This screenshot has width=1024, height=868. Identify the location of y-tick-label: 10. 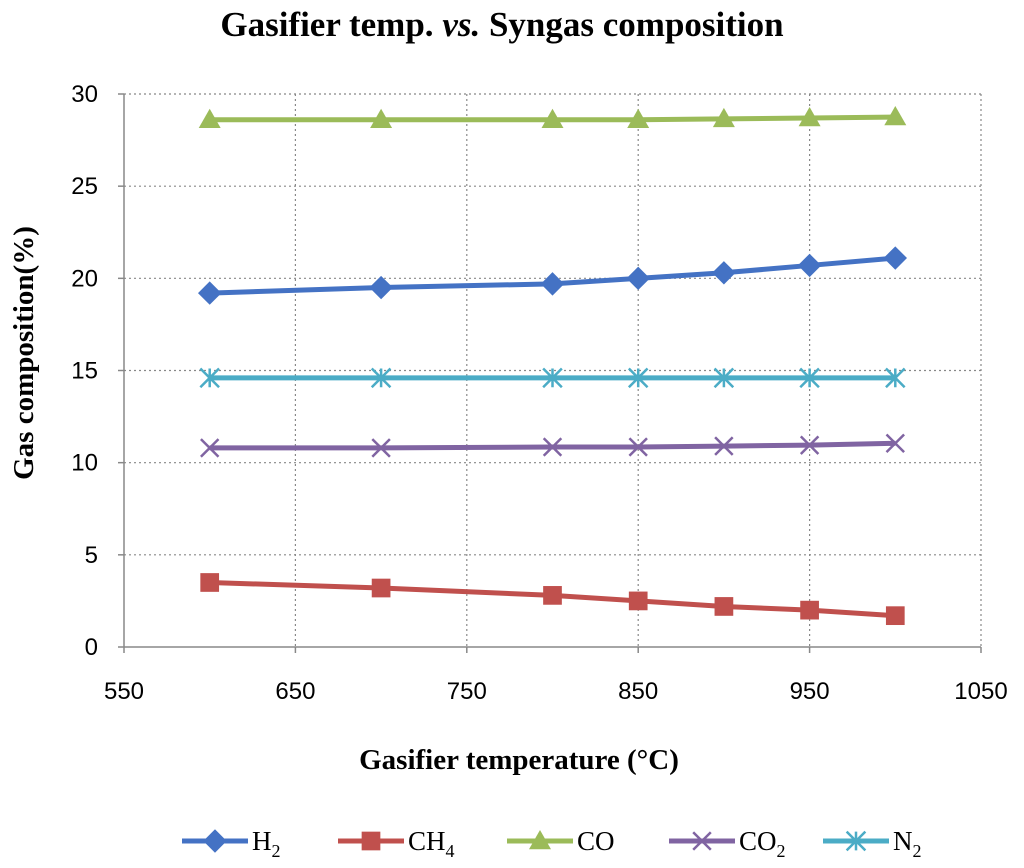
(84, 463).